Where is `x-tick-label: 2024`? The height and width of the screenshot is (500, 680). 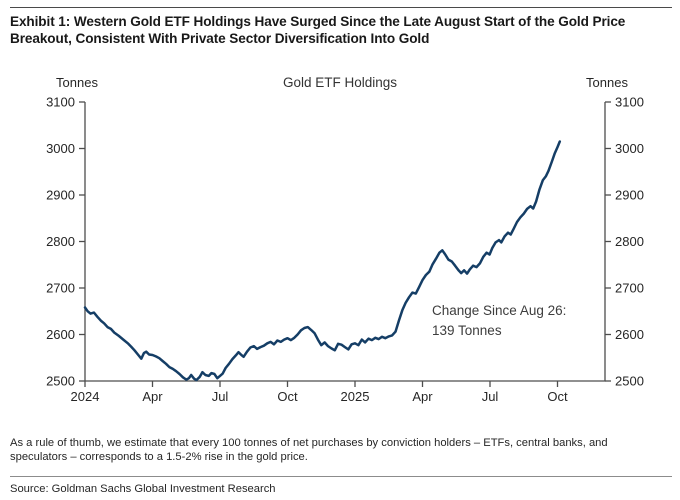
x-tick-label: 2024 is located at coordinates (85, 396).